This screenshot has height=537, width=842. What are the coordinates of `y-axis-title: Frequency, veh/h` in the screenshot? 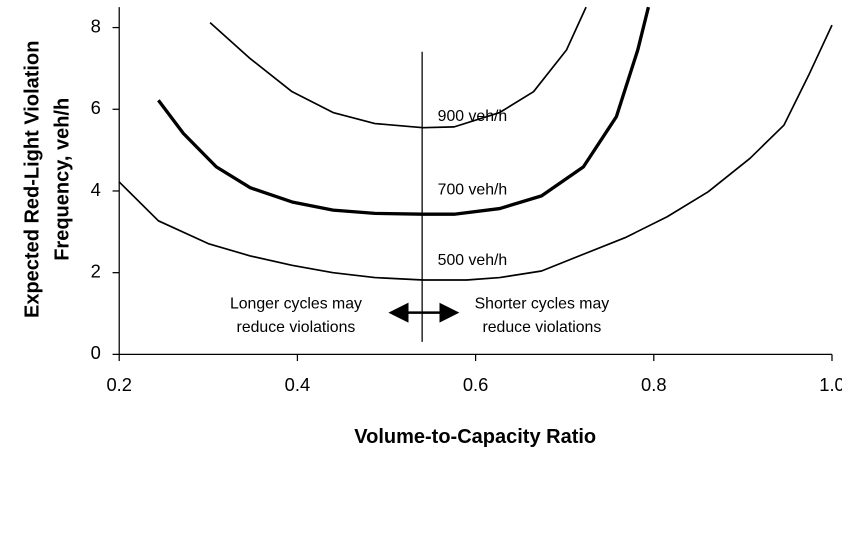 It's located at (63, 179).